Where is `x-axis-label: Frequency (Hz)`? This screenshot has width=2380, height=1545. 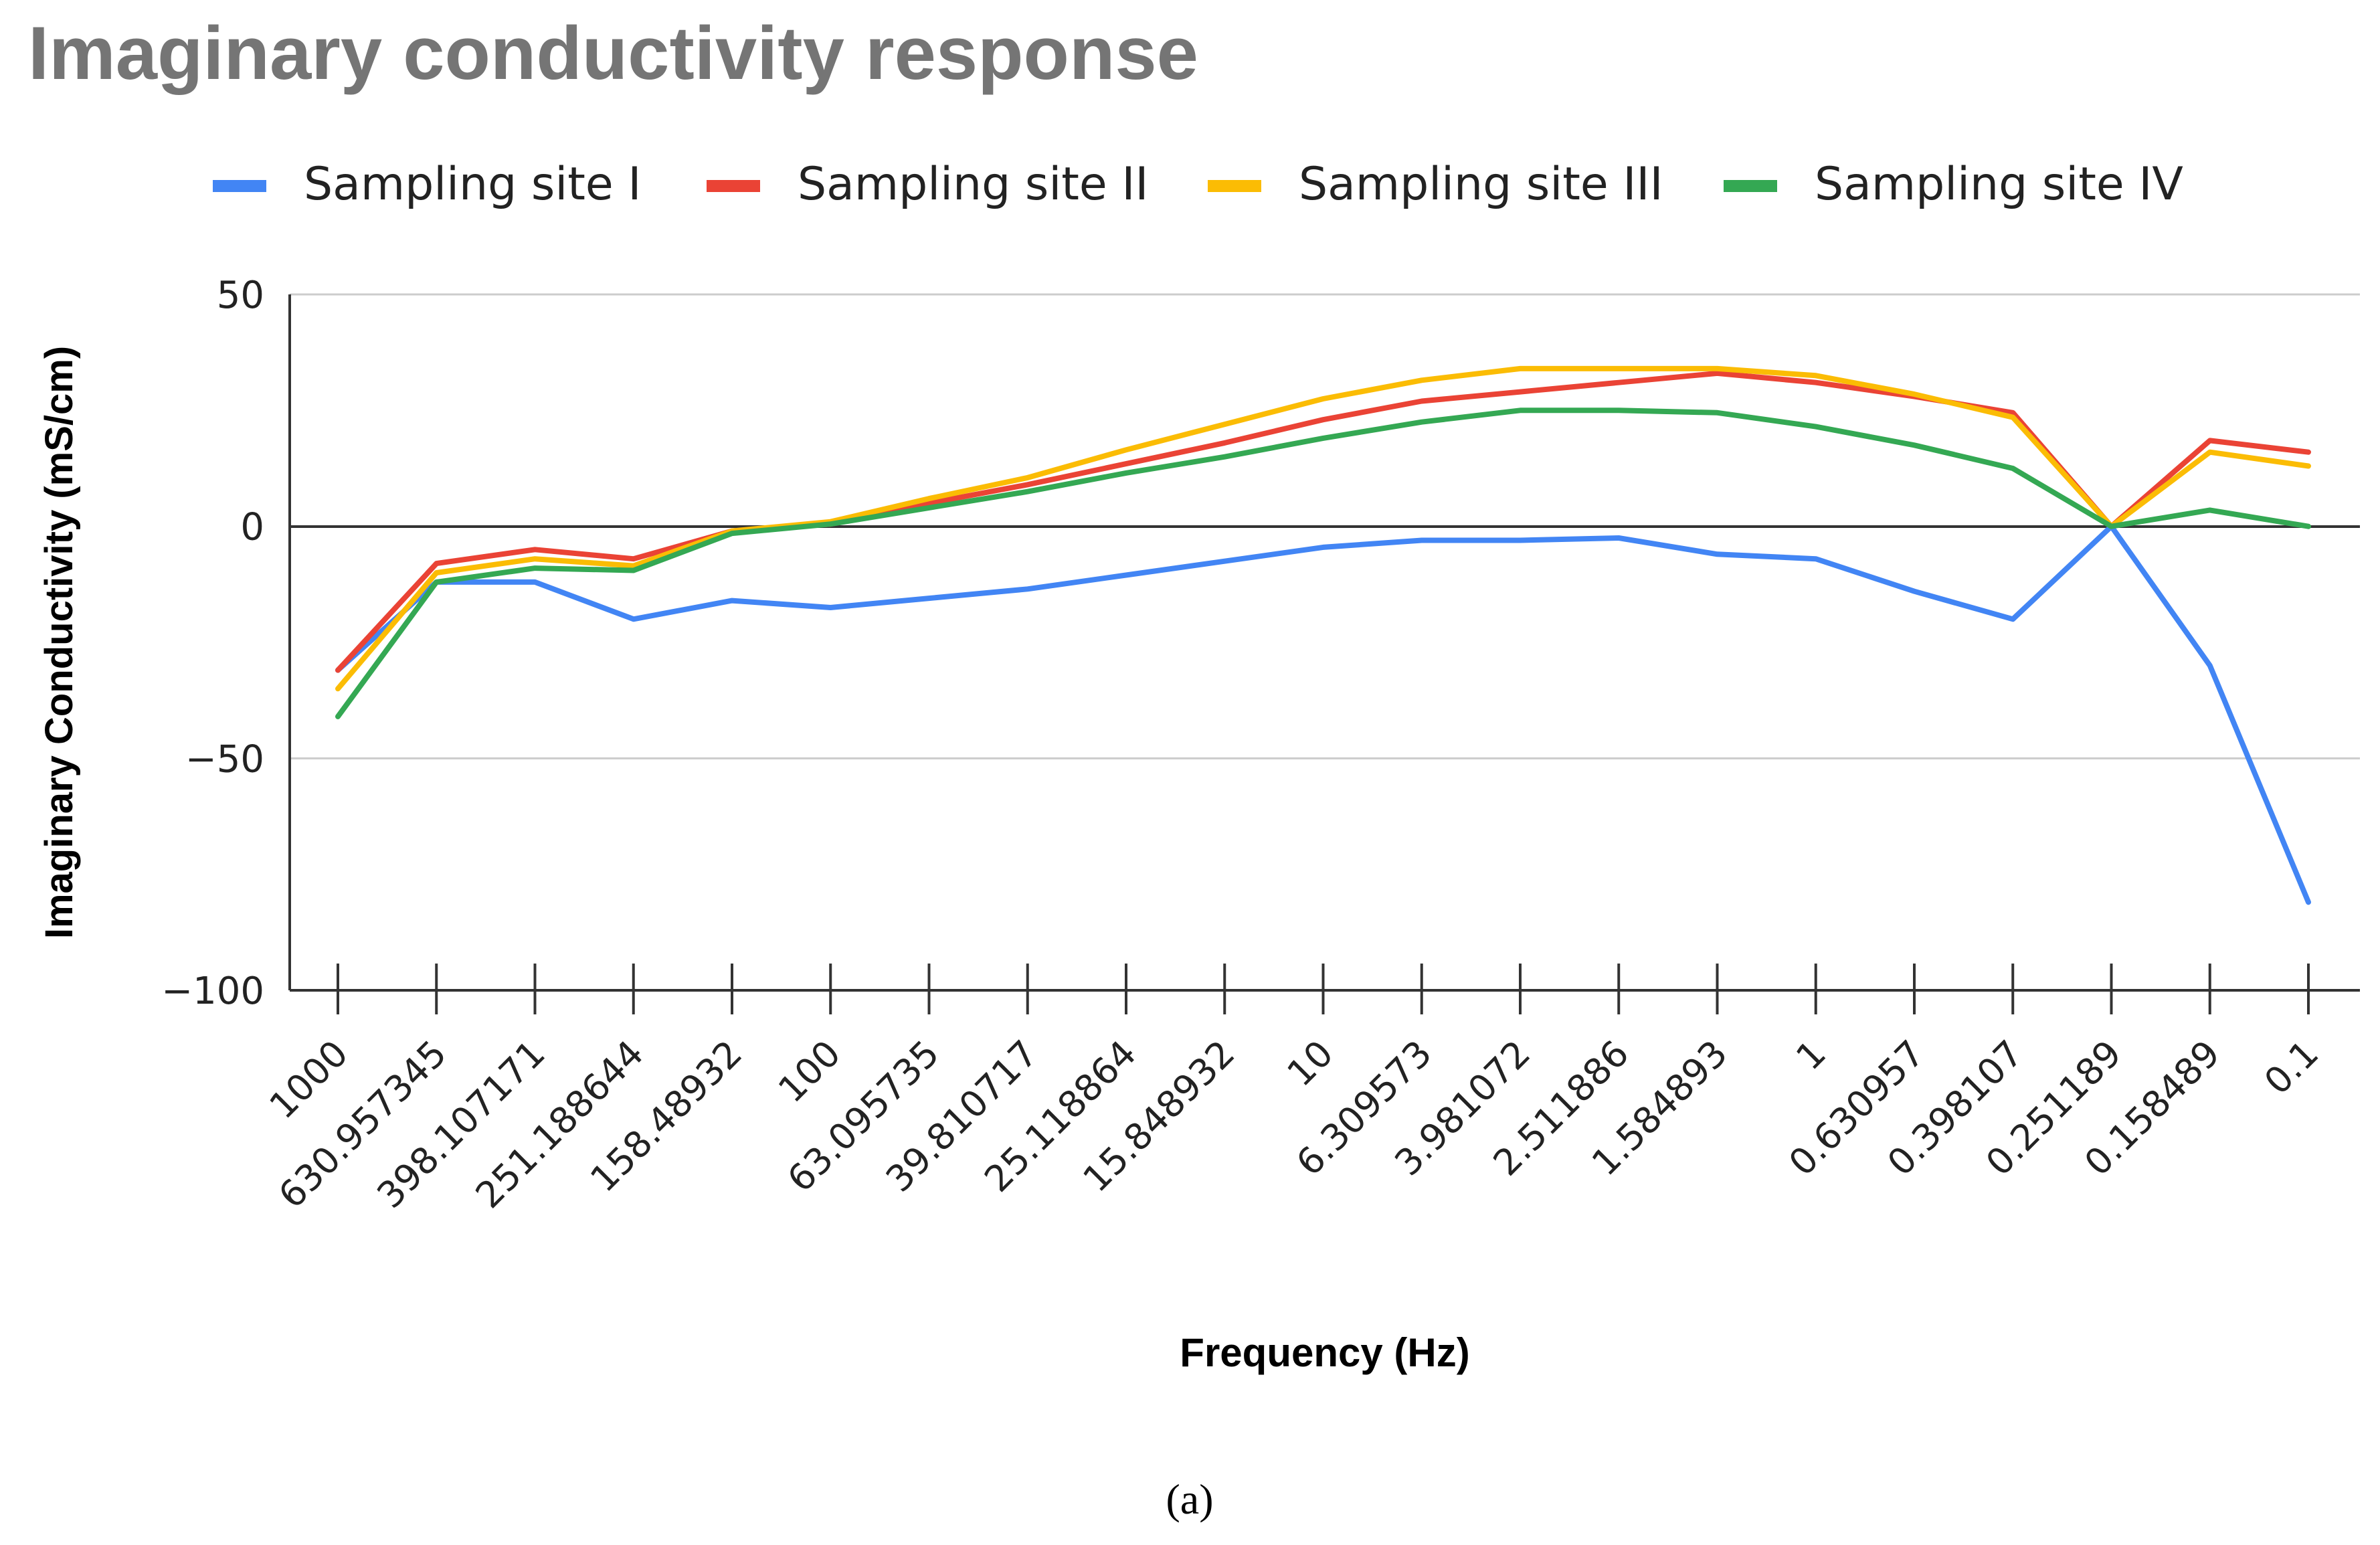
x-axis-label: Frequency (Hz) is located at coordinates (1324, 1352).